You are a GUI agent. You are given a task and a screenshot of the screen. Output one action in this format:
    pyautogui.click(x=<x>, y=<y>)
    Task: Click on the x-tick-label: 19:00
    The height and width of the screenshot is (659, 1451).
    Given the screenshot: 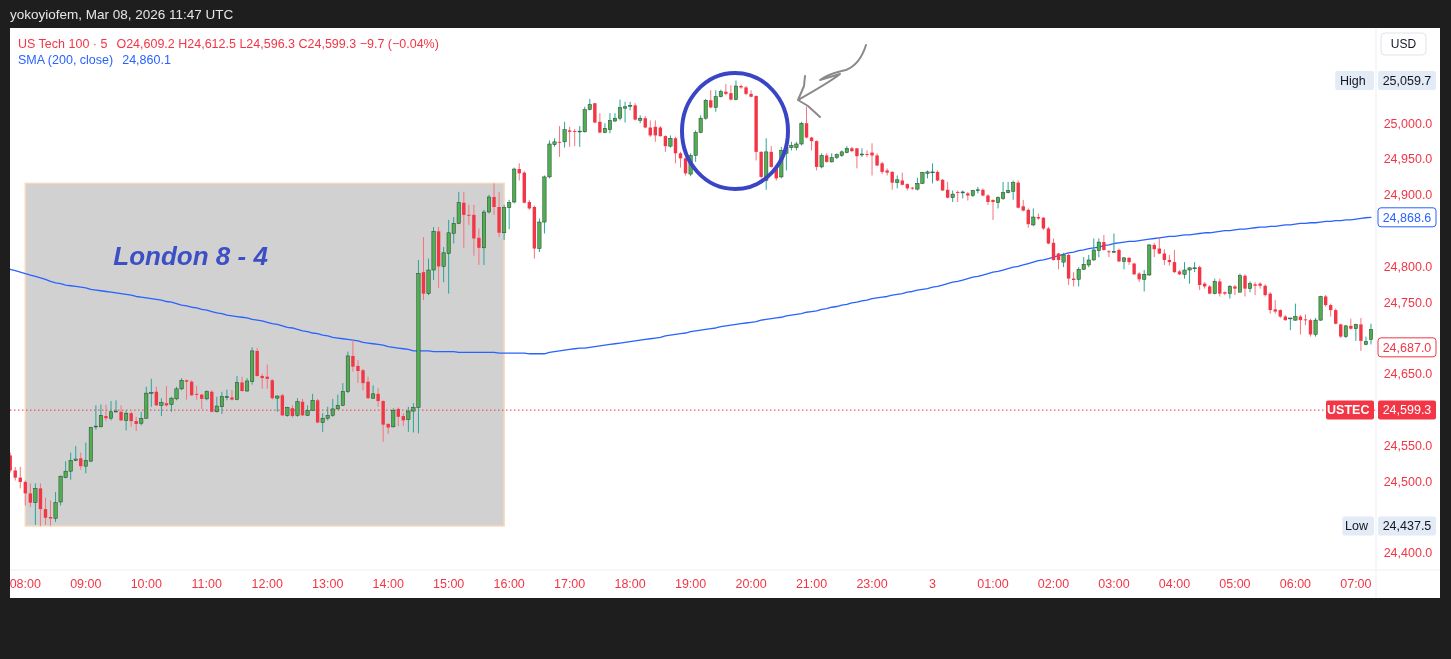 What is the action you would take?
    pyautogui.click(x=690, y=584)
    